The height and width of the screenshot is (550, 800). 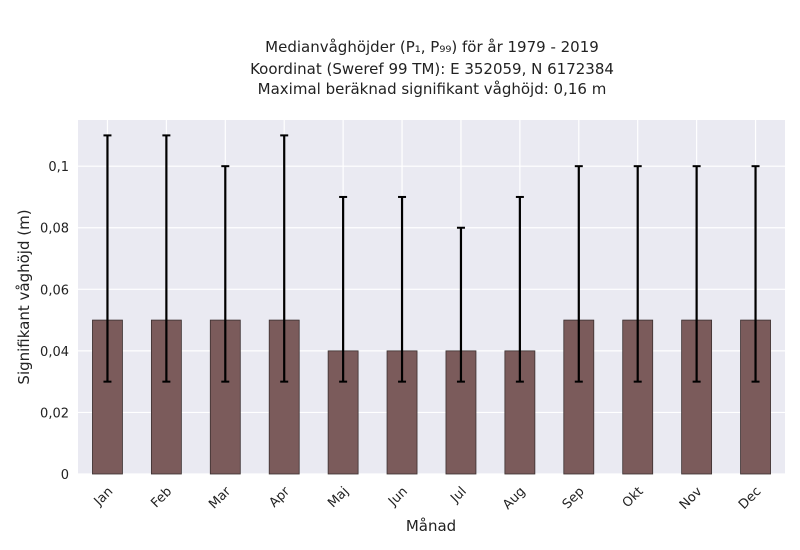 What do you see at coordinates (338, 497) in the screenshot?
I see `x-tick-label: Maj` at bounding box center [338, 497].